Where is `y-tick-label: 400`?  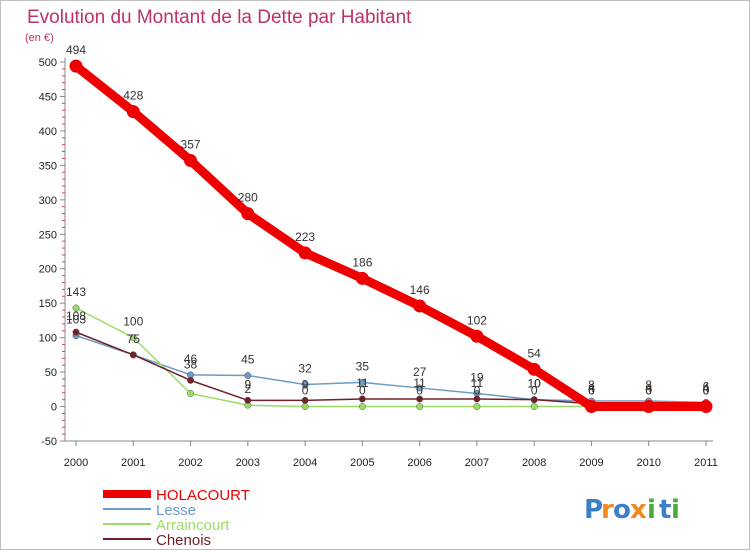
y-tick-label: 400 is located at coordinates (48, 132).